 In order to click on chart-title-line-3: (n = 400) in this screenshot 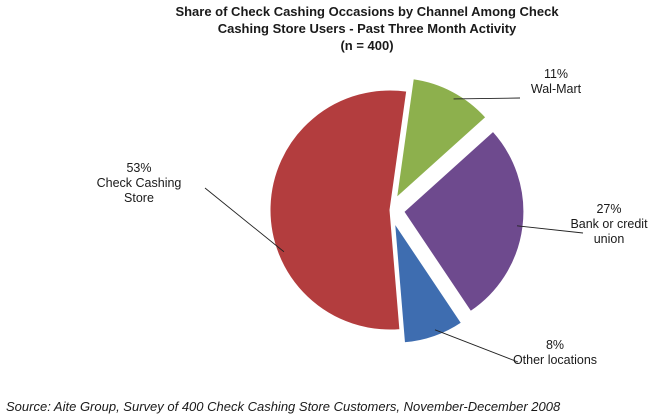, I will do `click(366, 45)`.